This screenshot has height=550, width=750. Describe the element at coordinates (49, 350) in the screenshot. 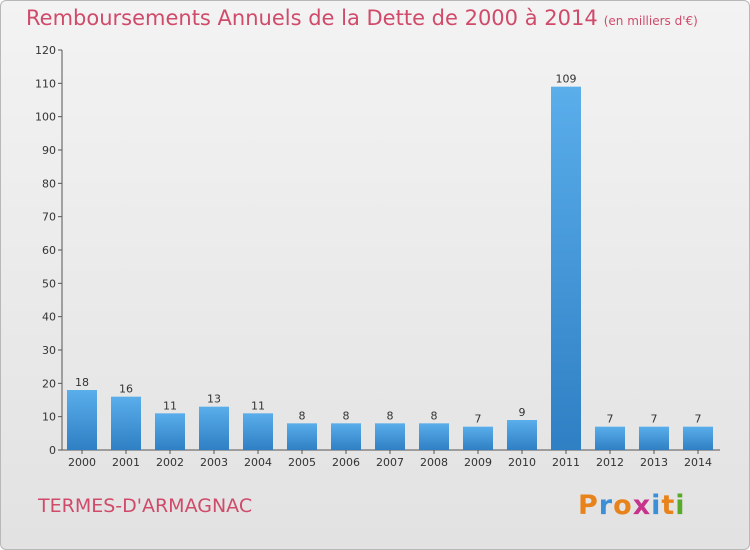

I see `y-tick-label: 30` at that location.